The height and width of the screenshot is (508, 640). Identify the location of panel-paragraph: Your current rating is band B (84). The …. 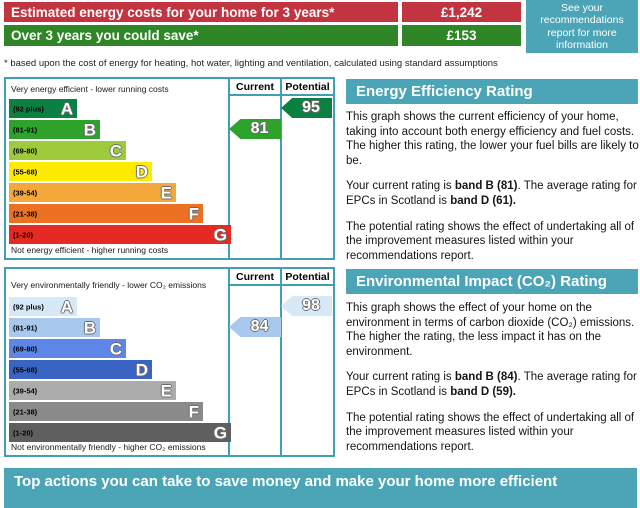
(491, 384).